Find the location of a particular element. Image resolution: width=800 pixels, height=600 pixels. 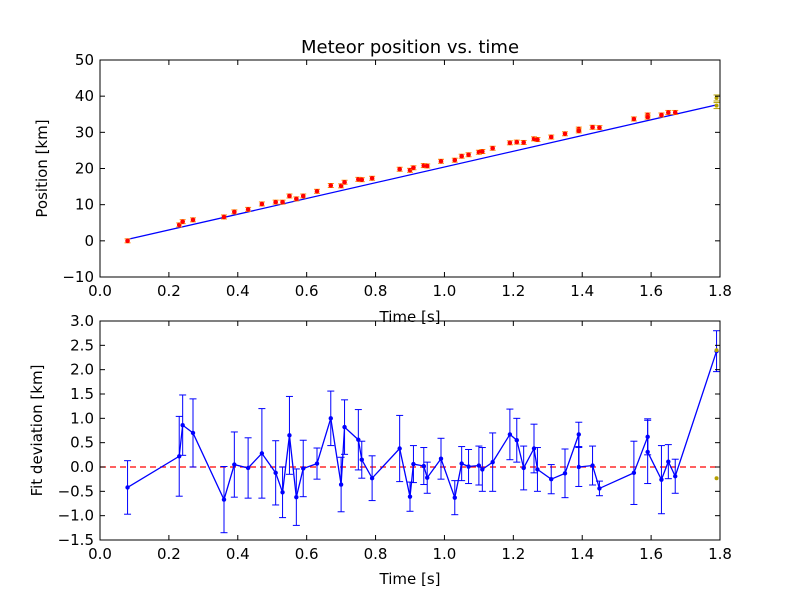

position-x-tick-label: 0.0 is located at coordinates (100, 291).